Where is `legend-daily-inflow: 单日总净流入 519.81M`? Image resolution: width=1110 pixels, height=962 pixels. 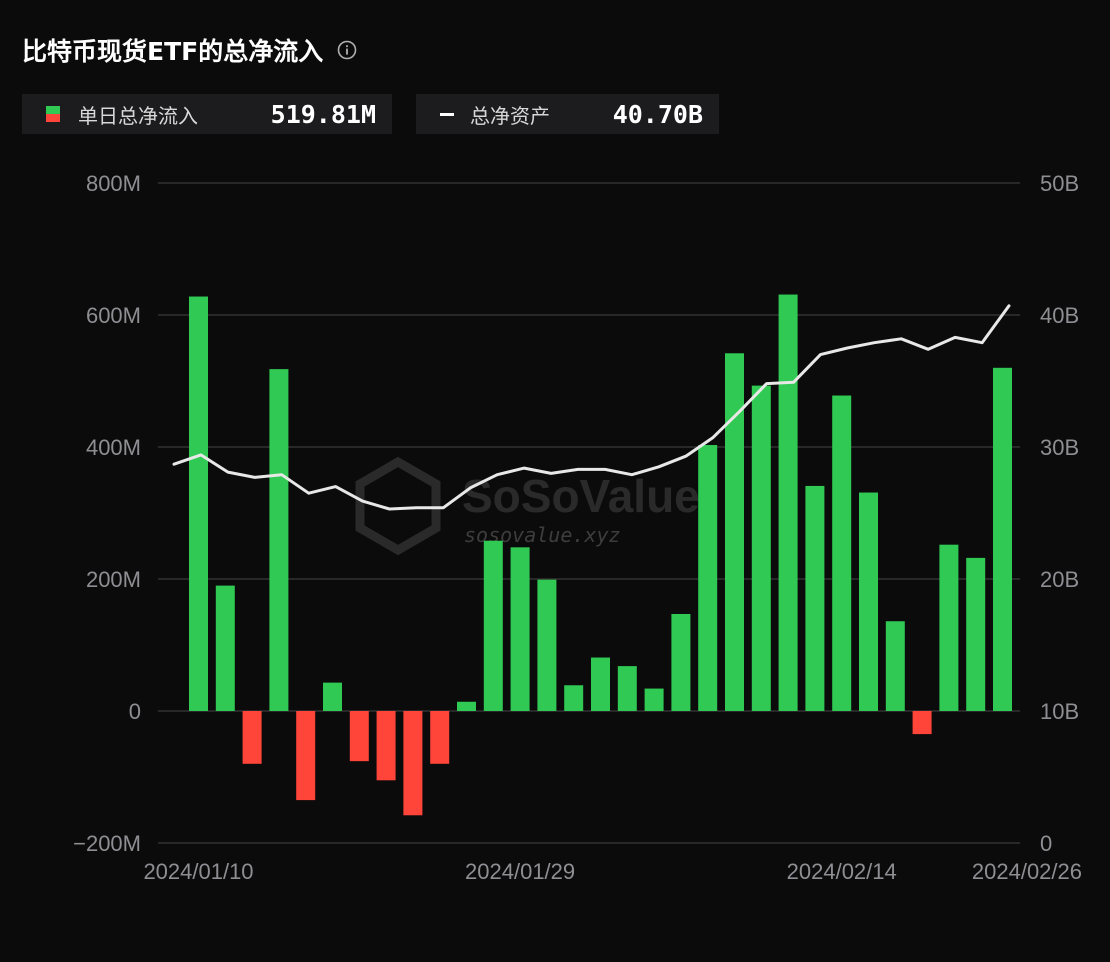 legend-daily-inflow: 单日总净流入 519.81M is located at coordinates (207, 114).